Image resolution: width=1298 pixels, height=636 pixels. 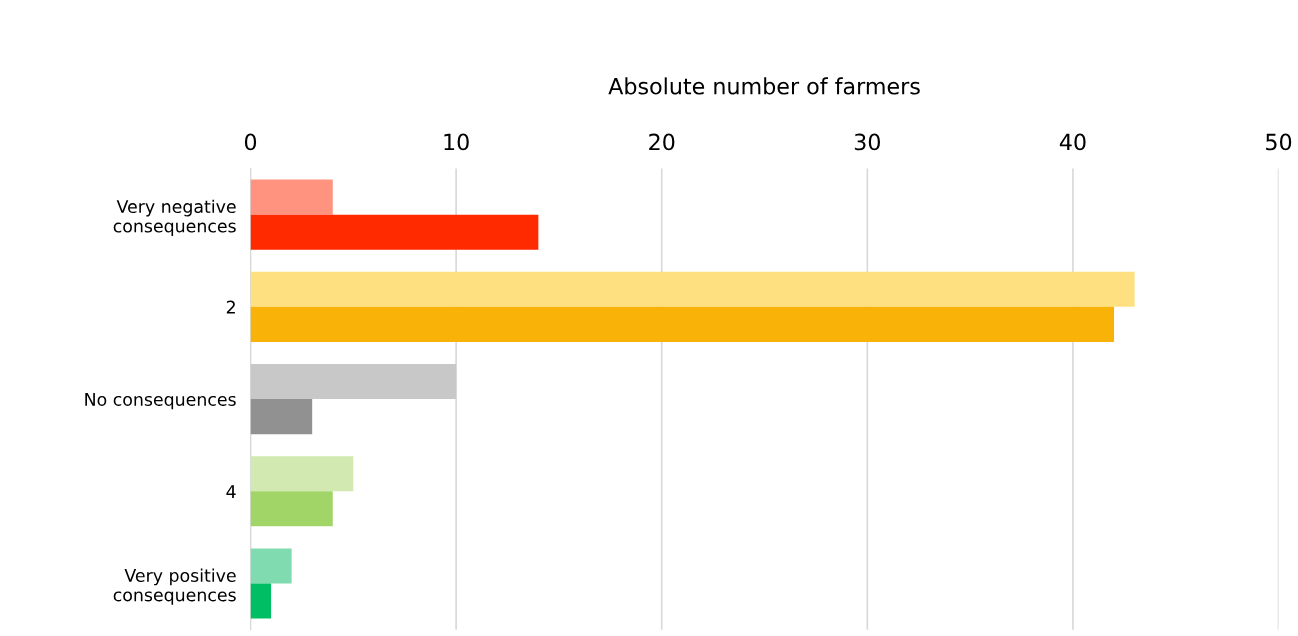 I want to click on x-tick-label: 20, so click(x=662, y=142).